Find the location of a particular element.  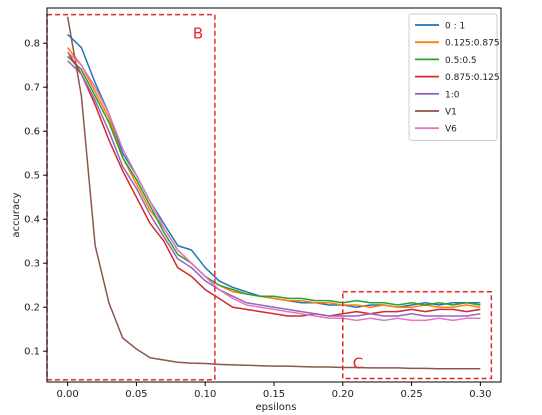

y-tick-label: 0.6 is located at coordinates (32, 132).